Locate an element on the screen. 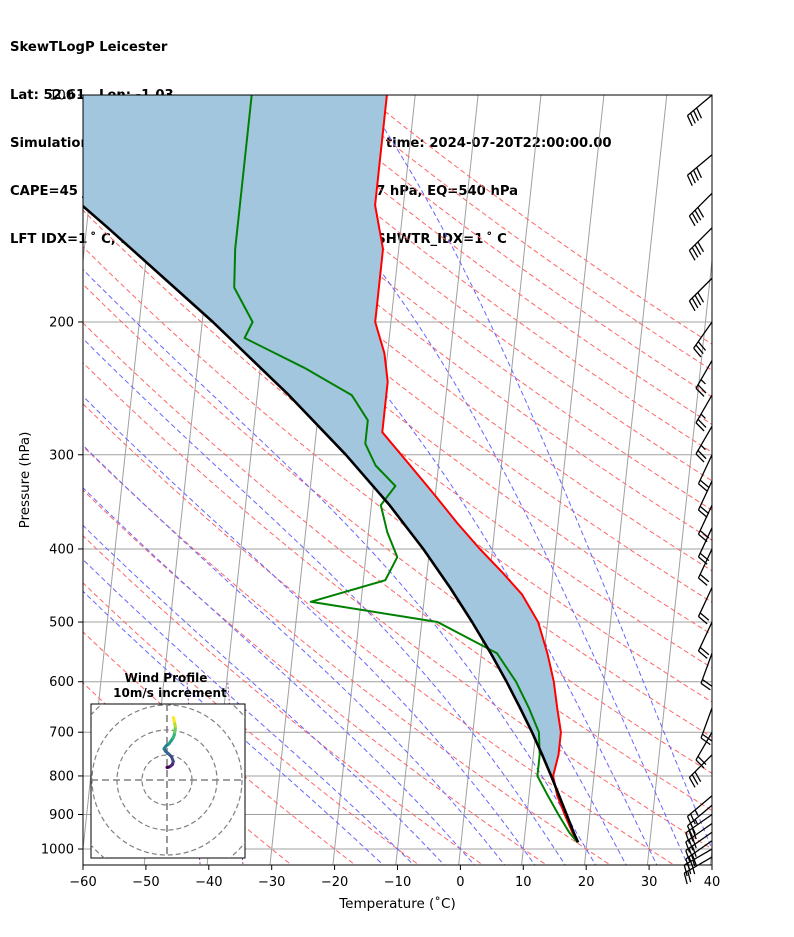  x-tick-label: 40 is located at coordinates (712, 882).